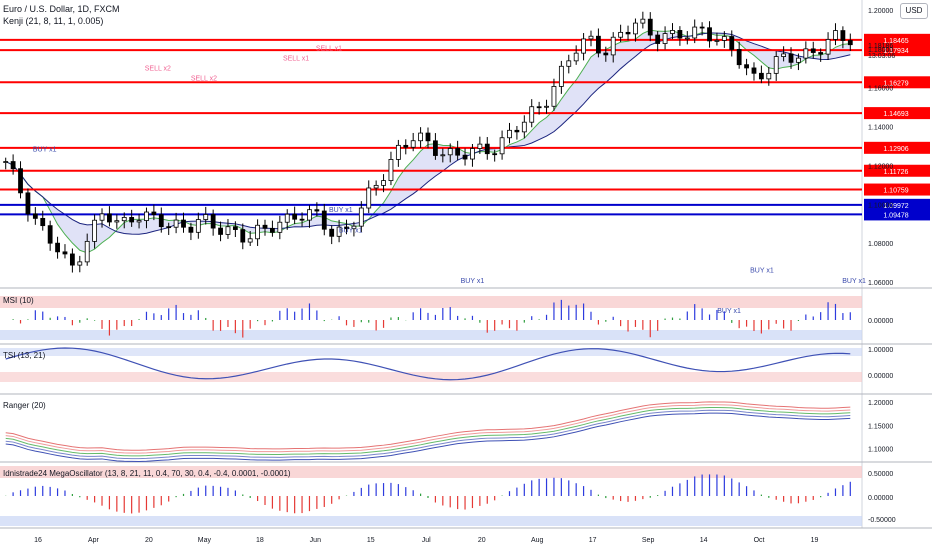 This screenshot has width=932, height=550. I want to click on time-axis-label: May, so click(205, 540).